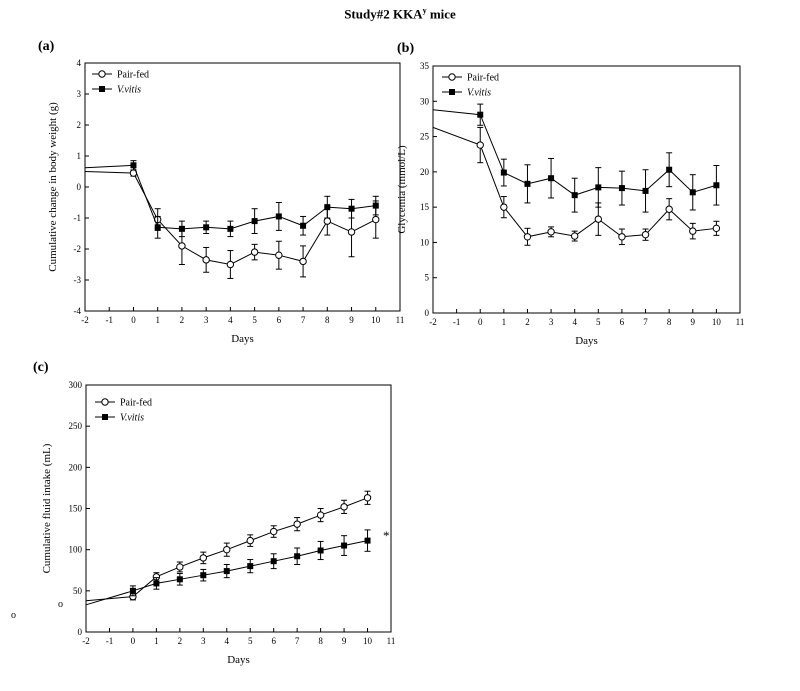 This screenshot has height=691, width=800. Describe the element at coordinates (470, 86) in the screenshot. I see `legend: Pair-fed V.vitis` at that location.